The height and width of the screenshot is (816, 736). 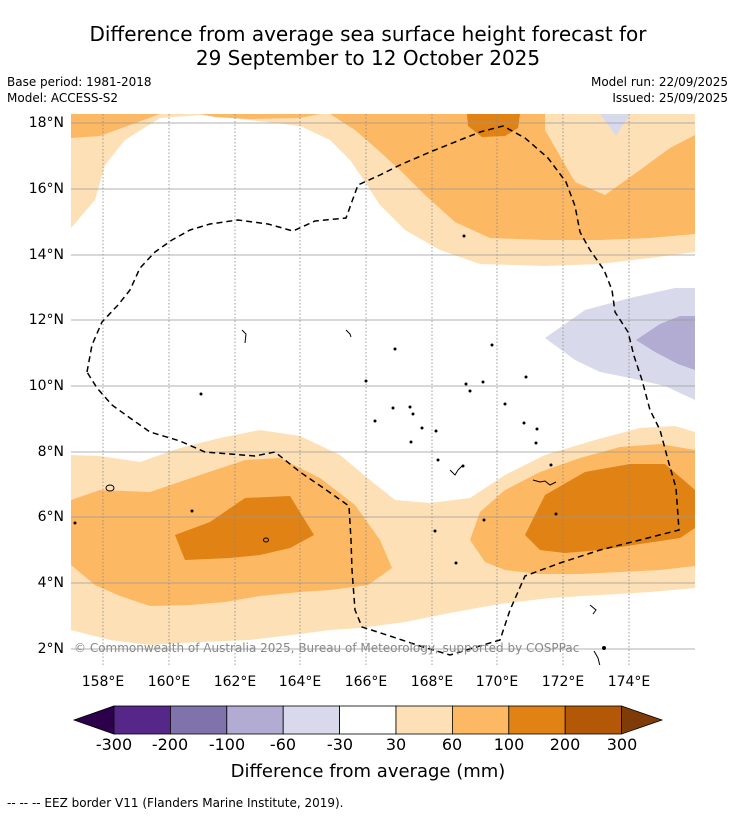 I want to click on north-band-60-100-east, so click(x=512, y=177).